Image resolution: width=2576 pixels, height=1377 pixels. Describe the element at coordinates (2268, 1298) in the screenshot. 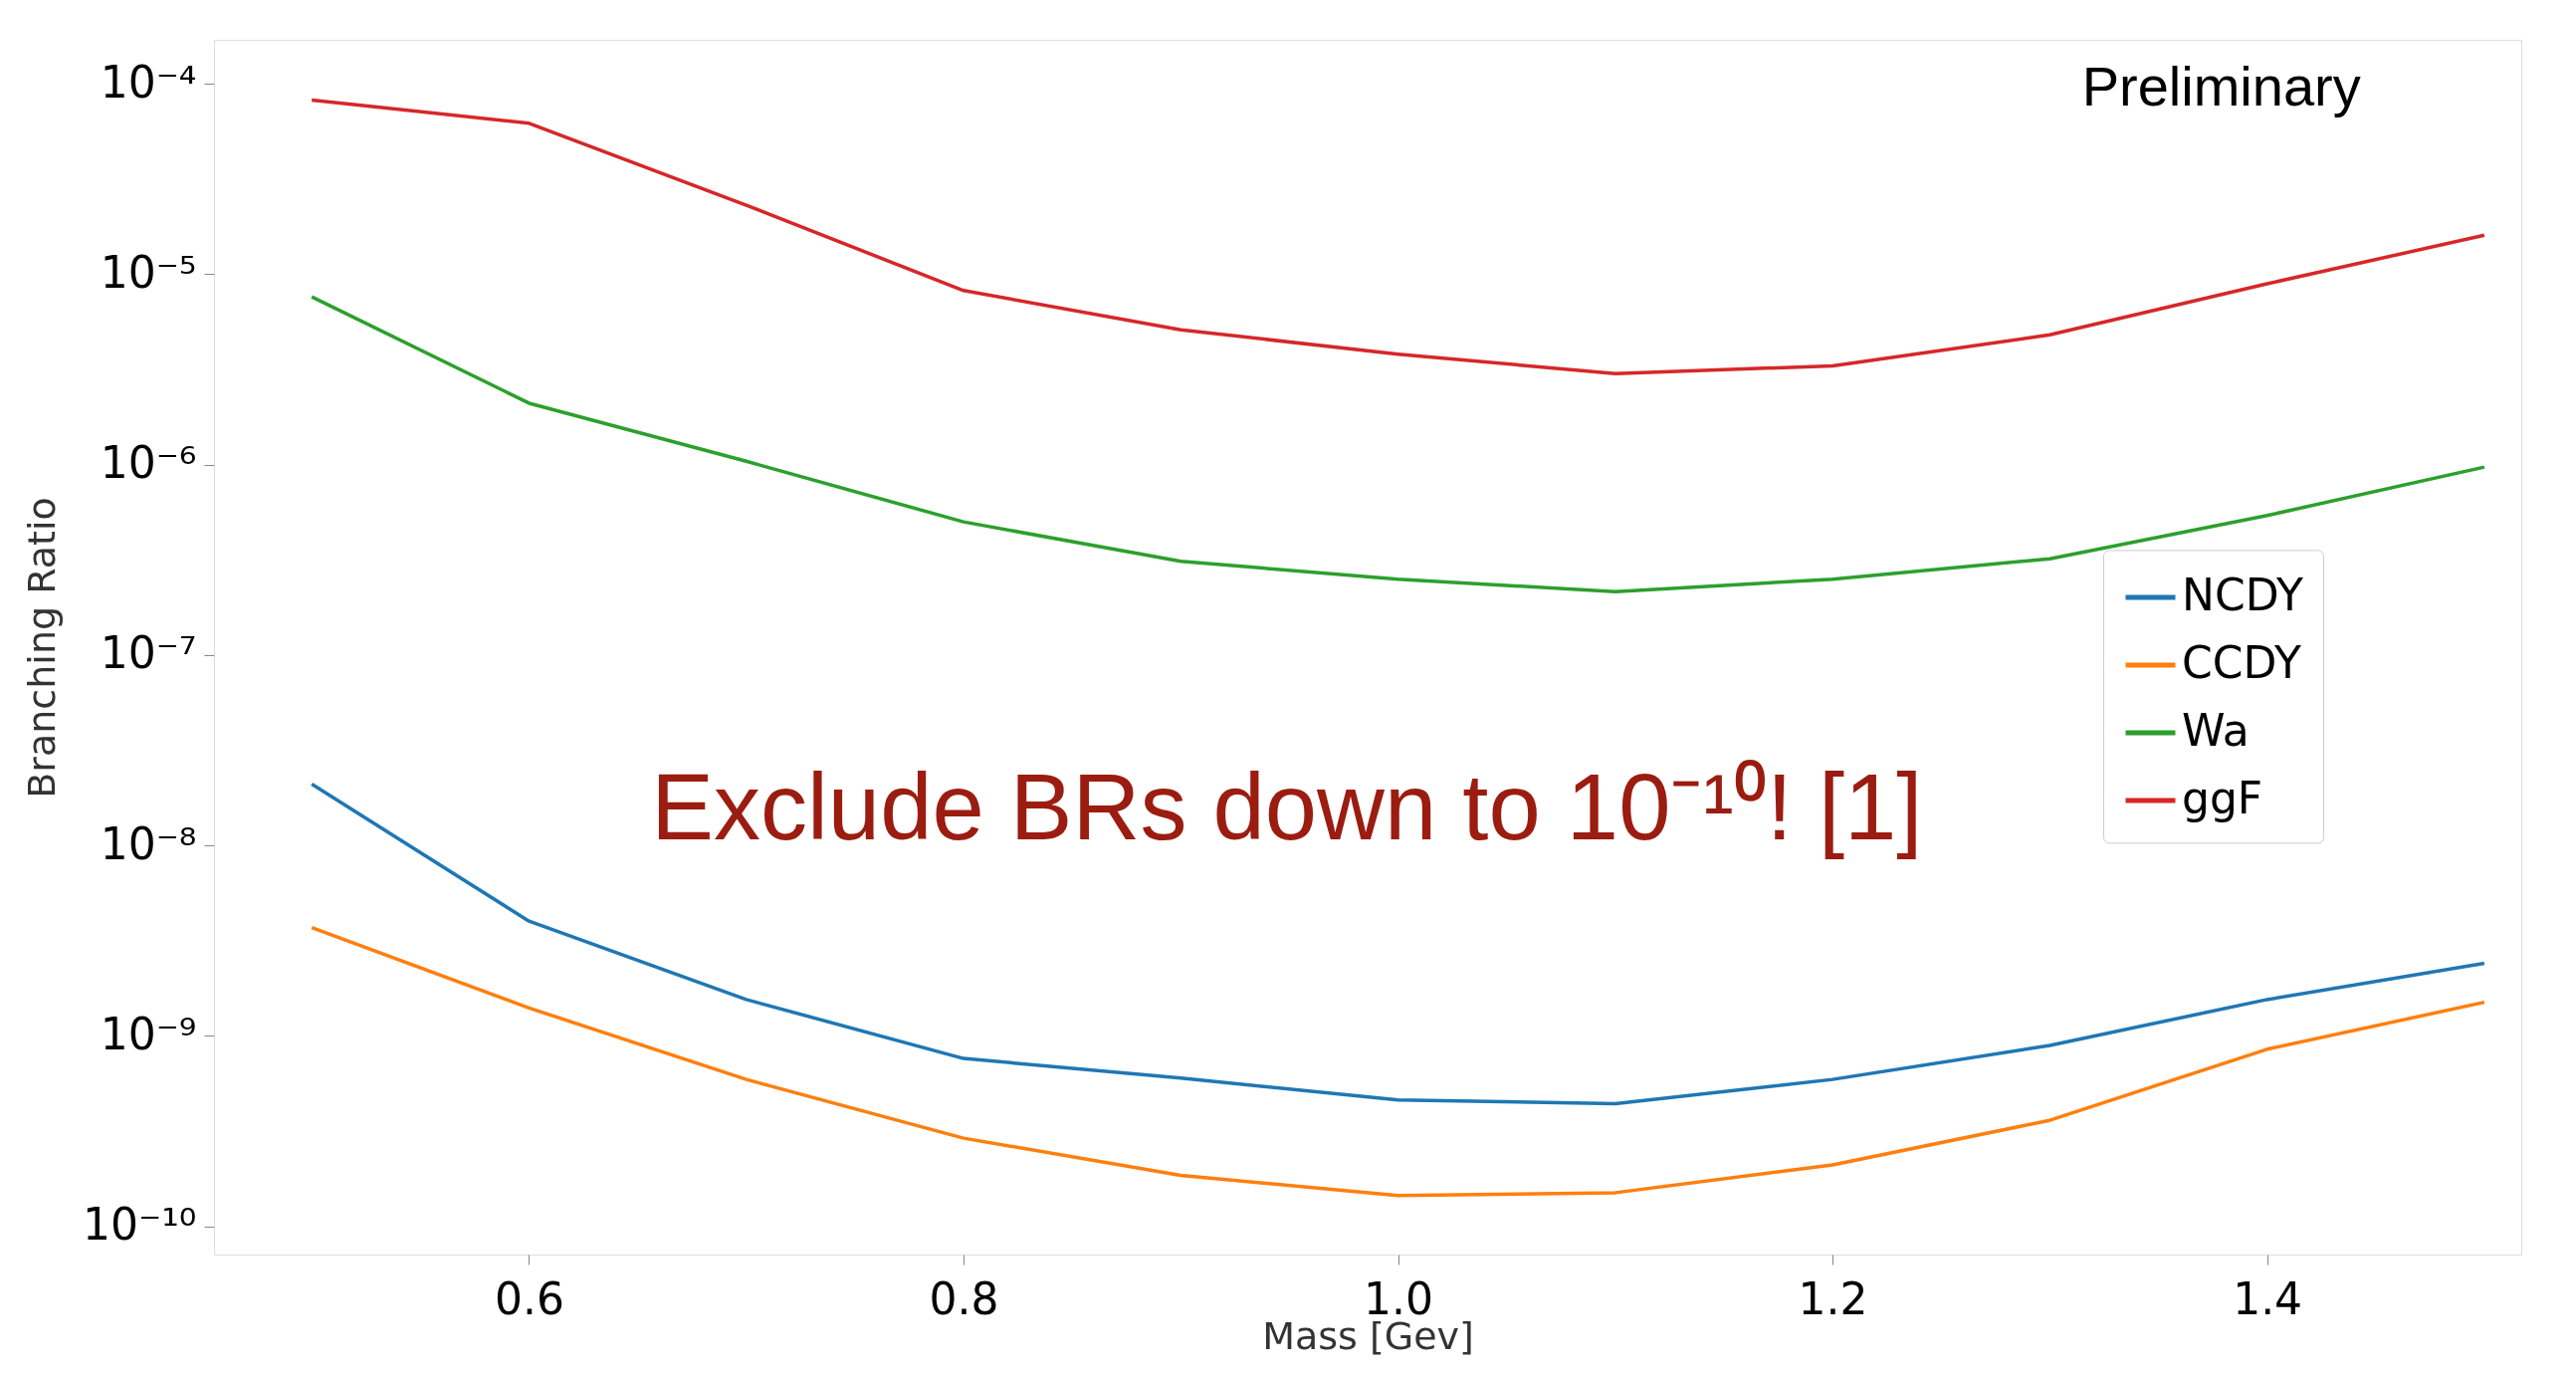

I see `x-tick-label: 1.4` at that location.